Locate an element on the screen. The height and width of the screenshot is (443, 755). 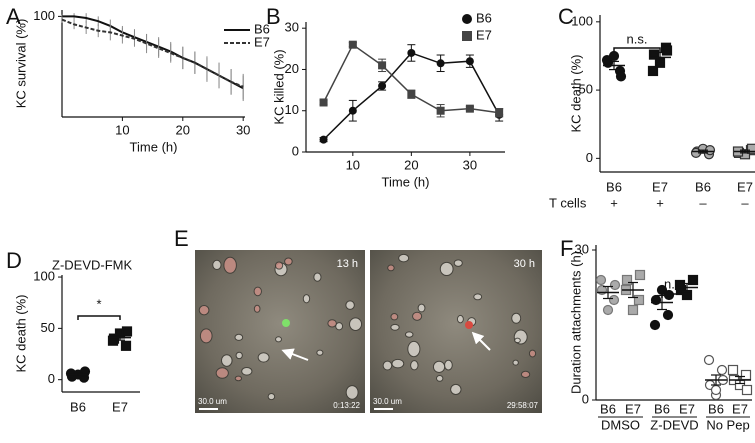
group-label: Z-DEVD is located at coordinates (674, 424).